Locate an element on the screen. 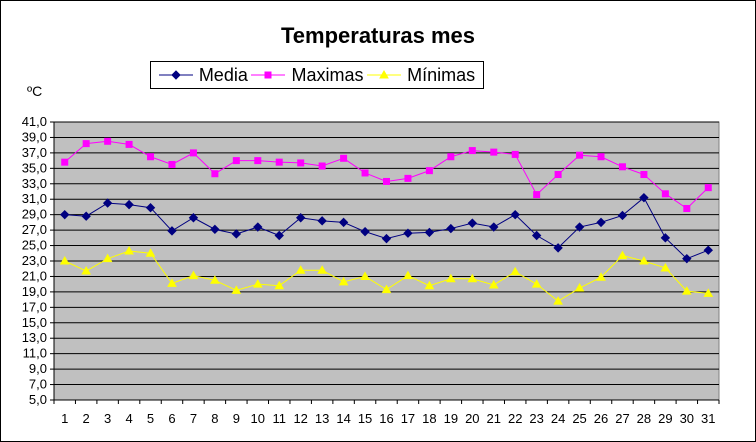 The height and width of the screenshot is (442, 756). x-tick-label: 26 is located at coordinates (601, 418).